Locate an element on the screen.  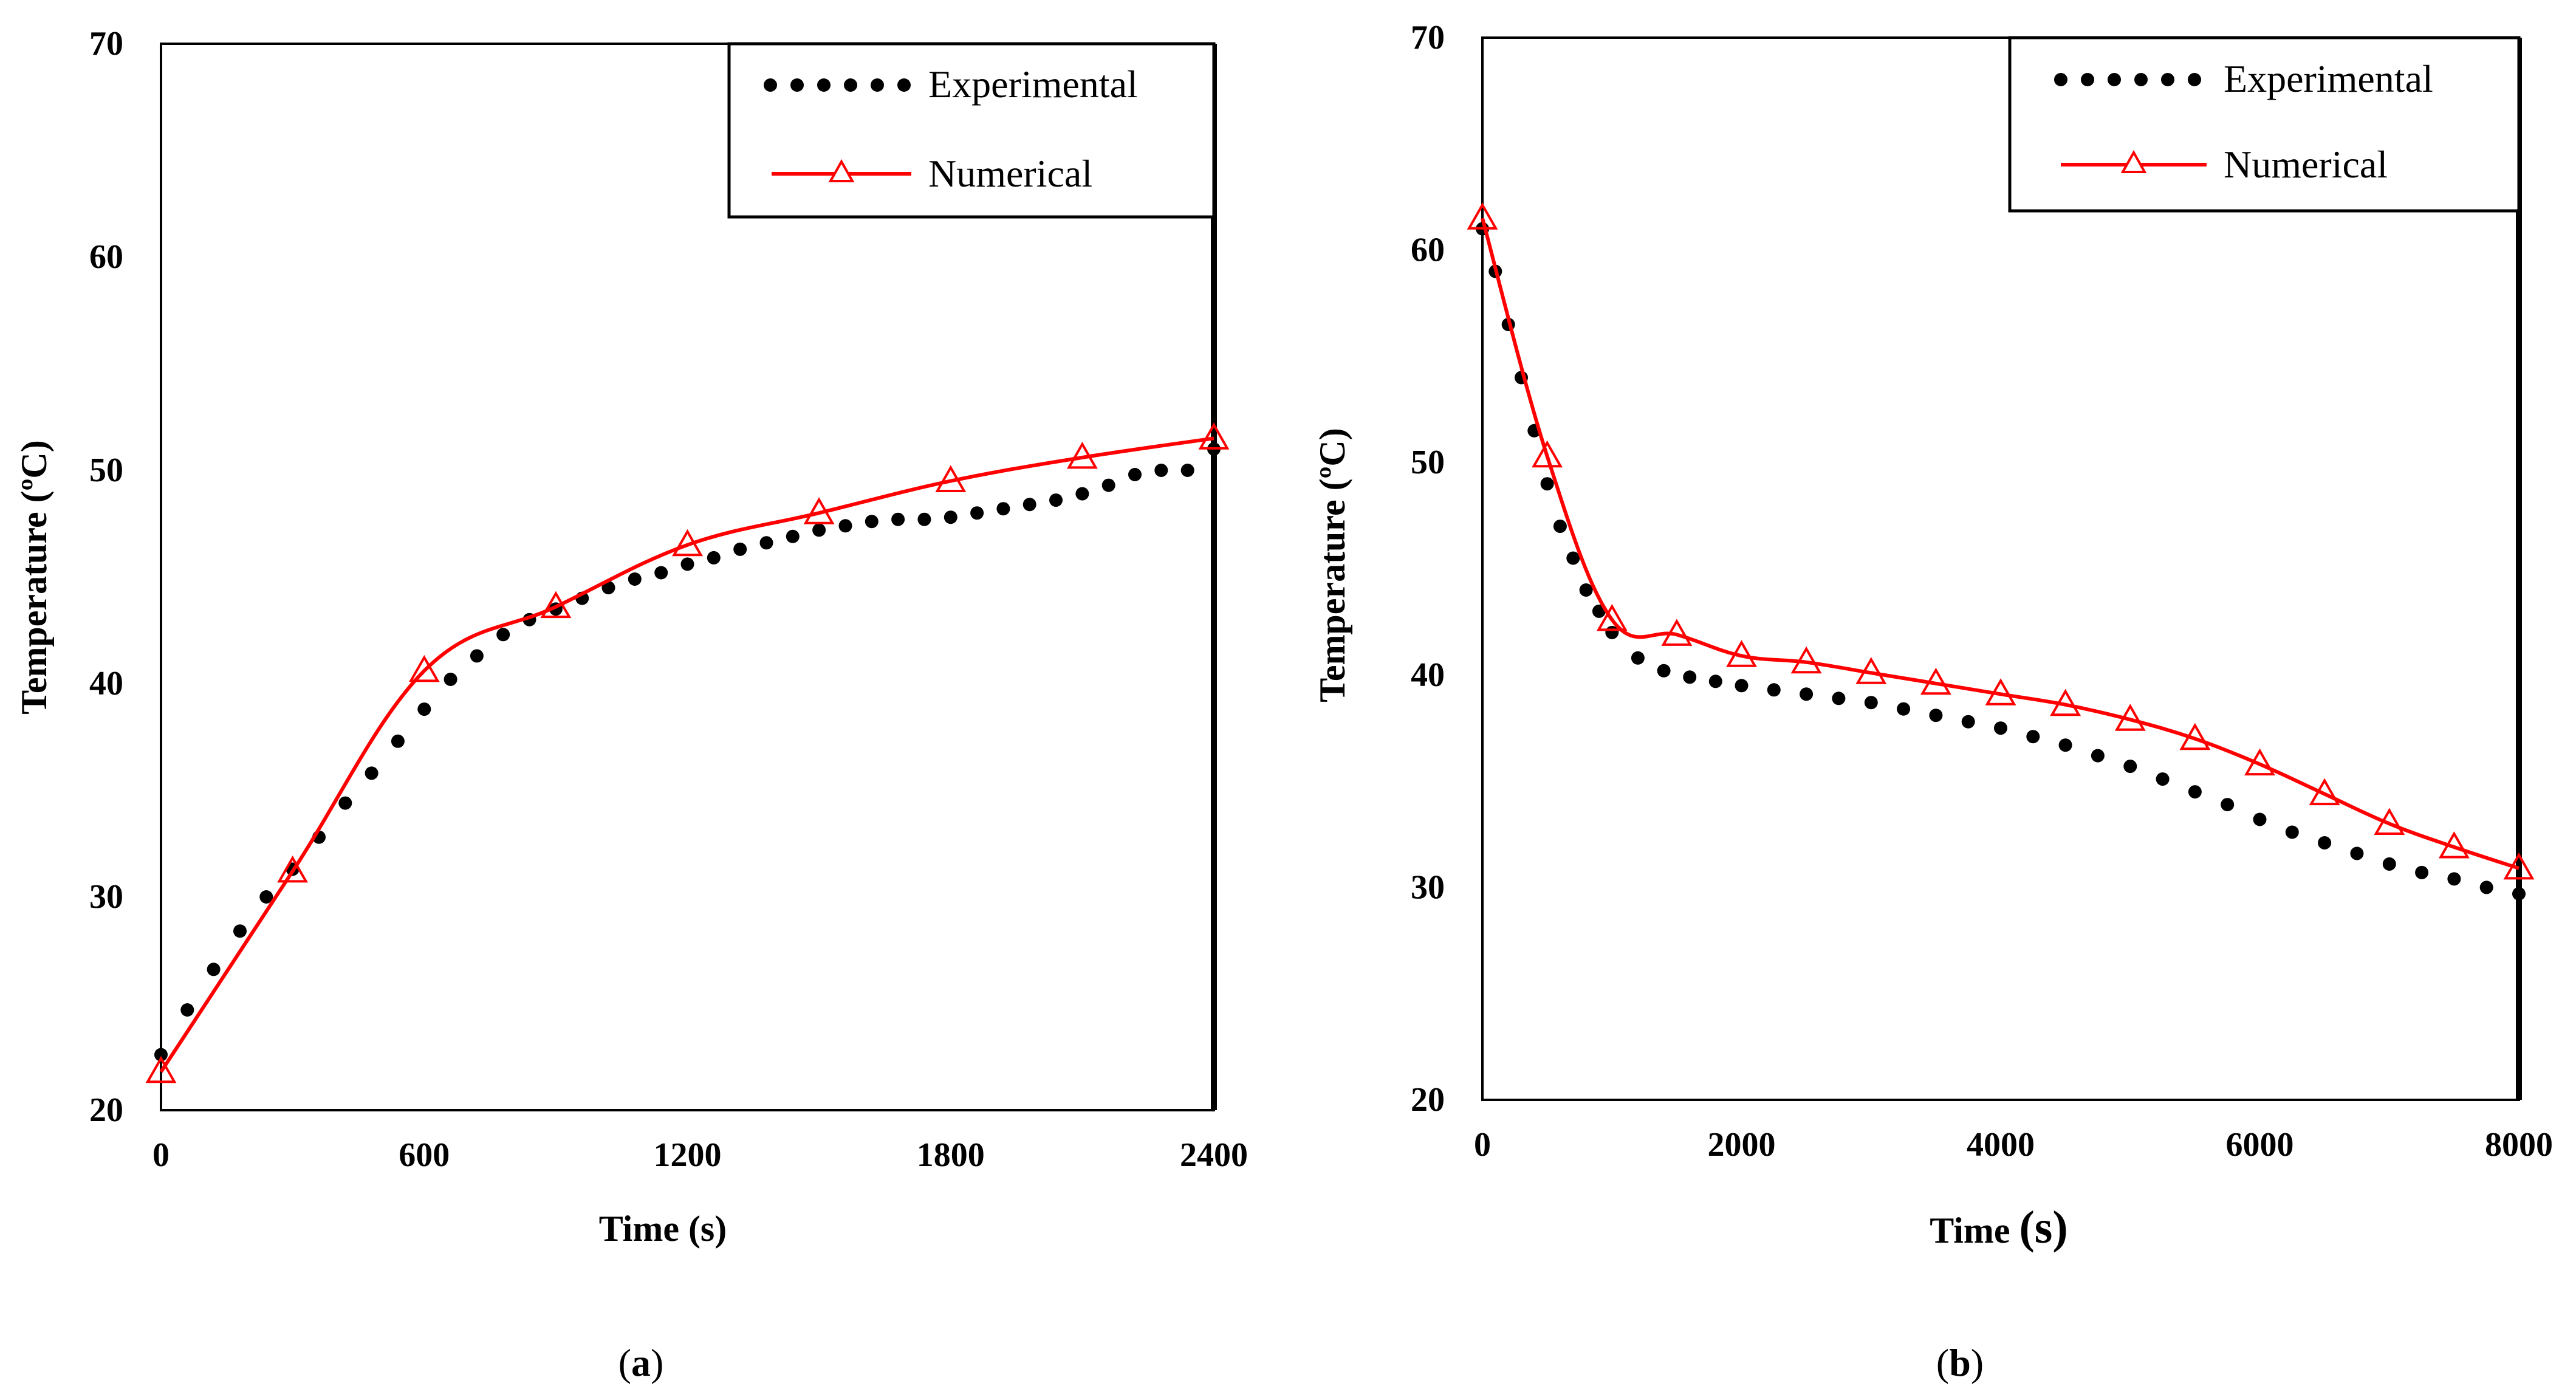
x-axis-title-b: Time (s) is located at coordinates (1998, 1227).